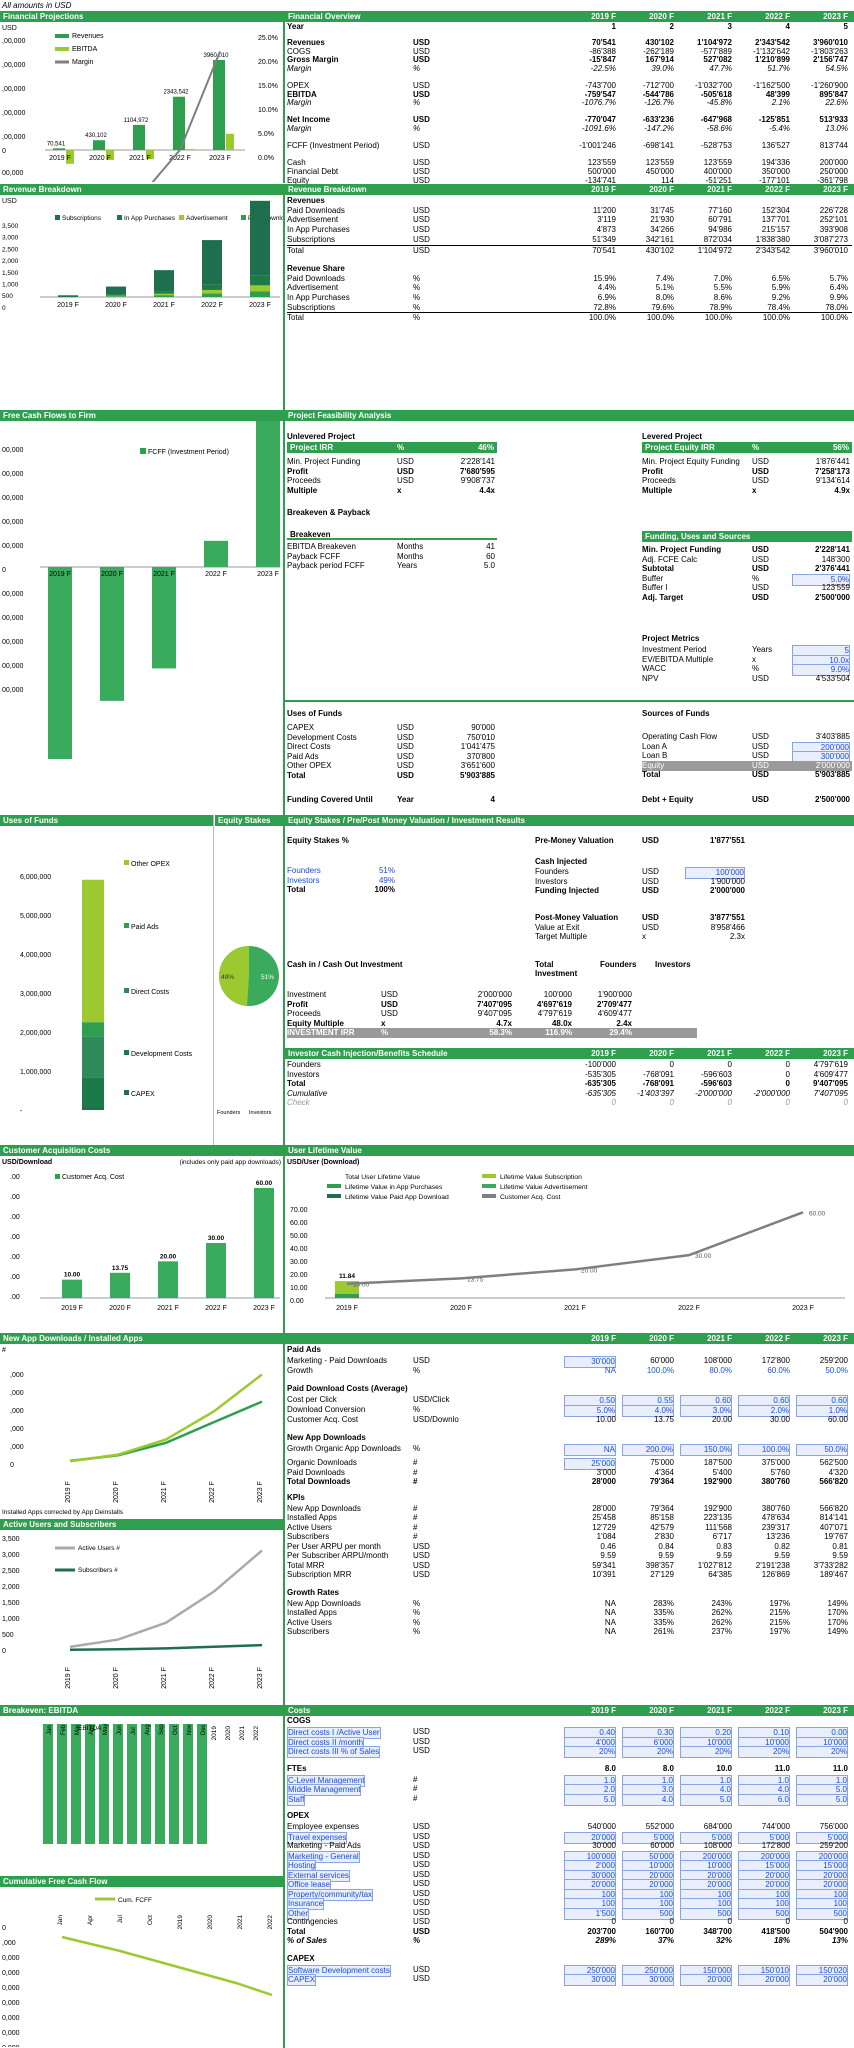 Image resolution: width=854 pixels, height=2048 pixels. Describe the element at coordinates (590, 1464) in the screenshot. I see `value-cell: 25'000` at that location.